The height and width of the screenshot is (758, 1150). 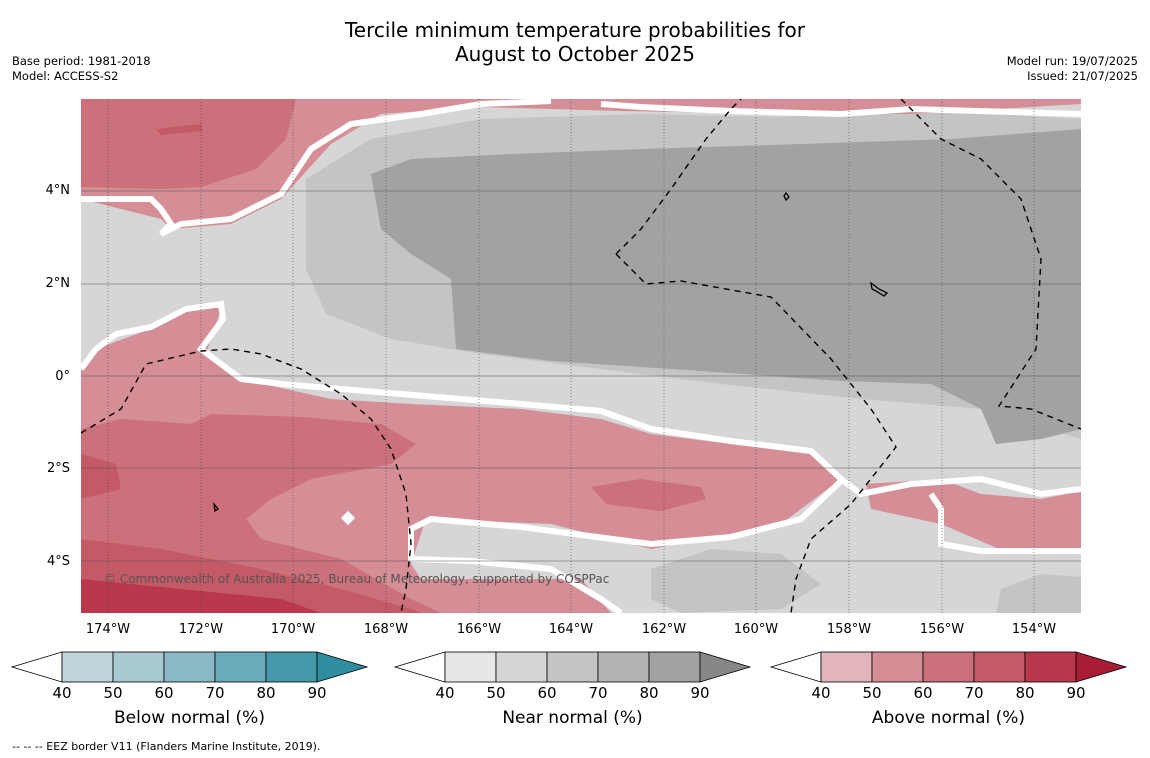 I want to click on meta-right: Model run: 19/07/2025 Issued: 21/07/2025, so click(x=1072, y=69).